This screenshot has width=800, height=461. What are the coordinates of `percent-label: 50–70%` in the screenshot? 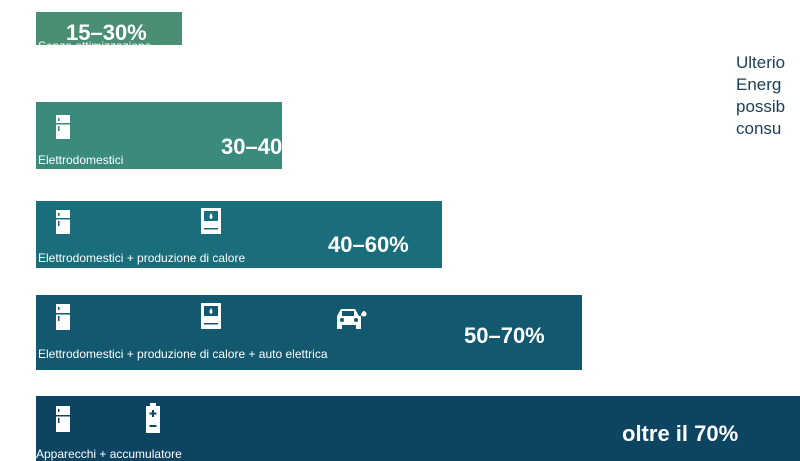 It's located at (504, 335).